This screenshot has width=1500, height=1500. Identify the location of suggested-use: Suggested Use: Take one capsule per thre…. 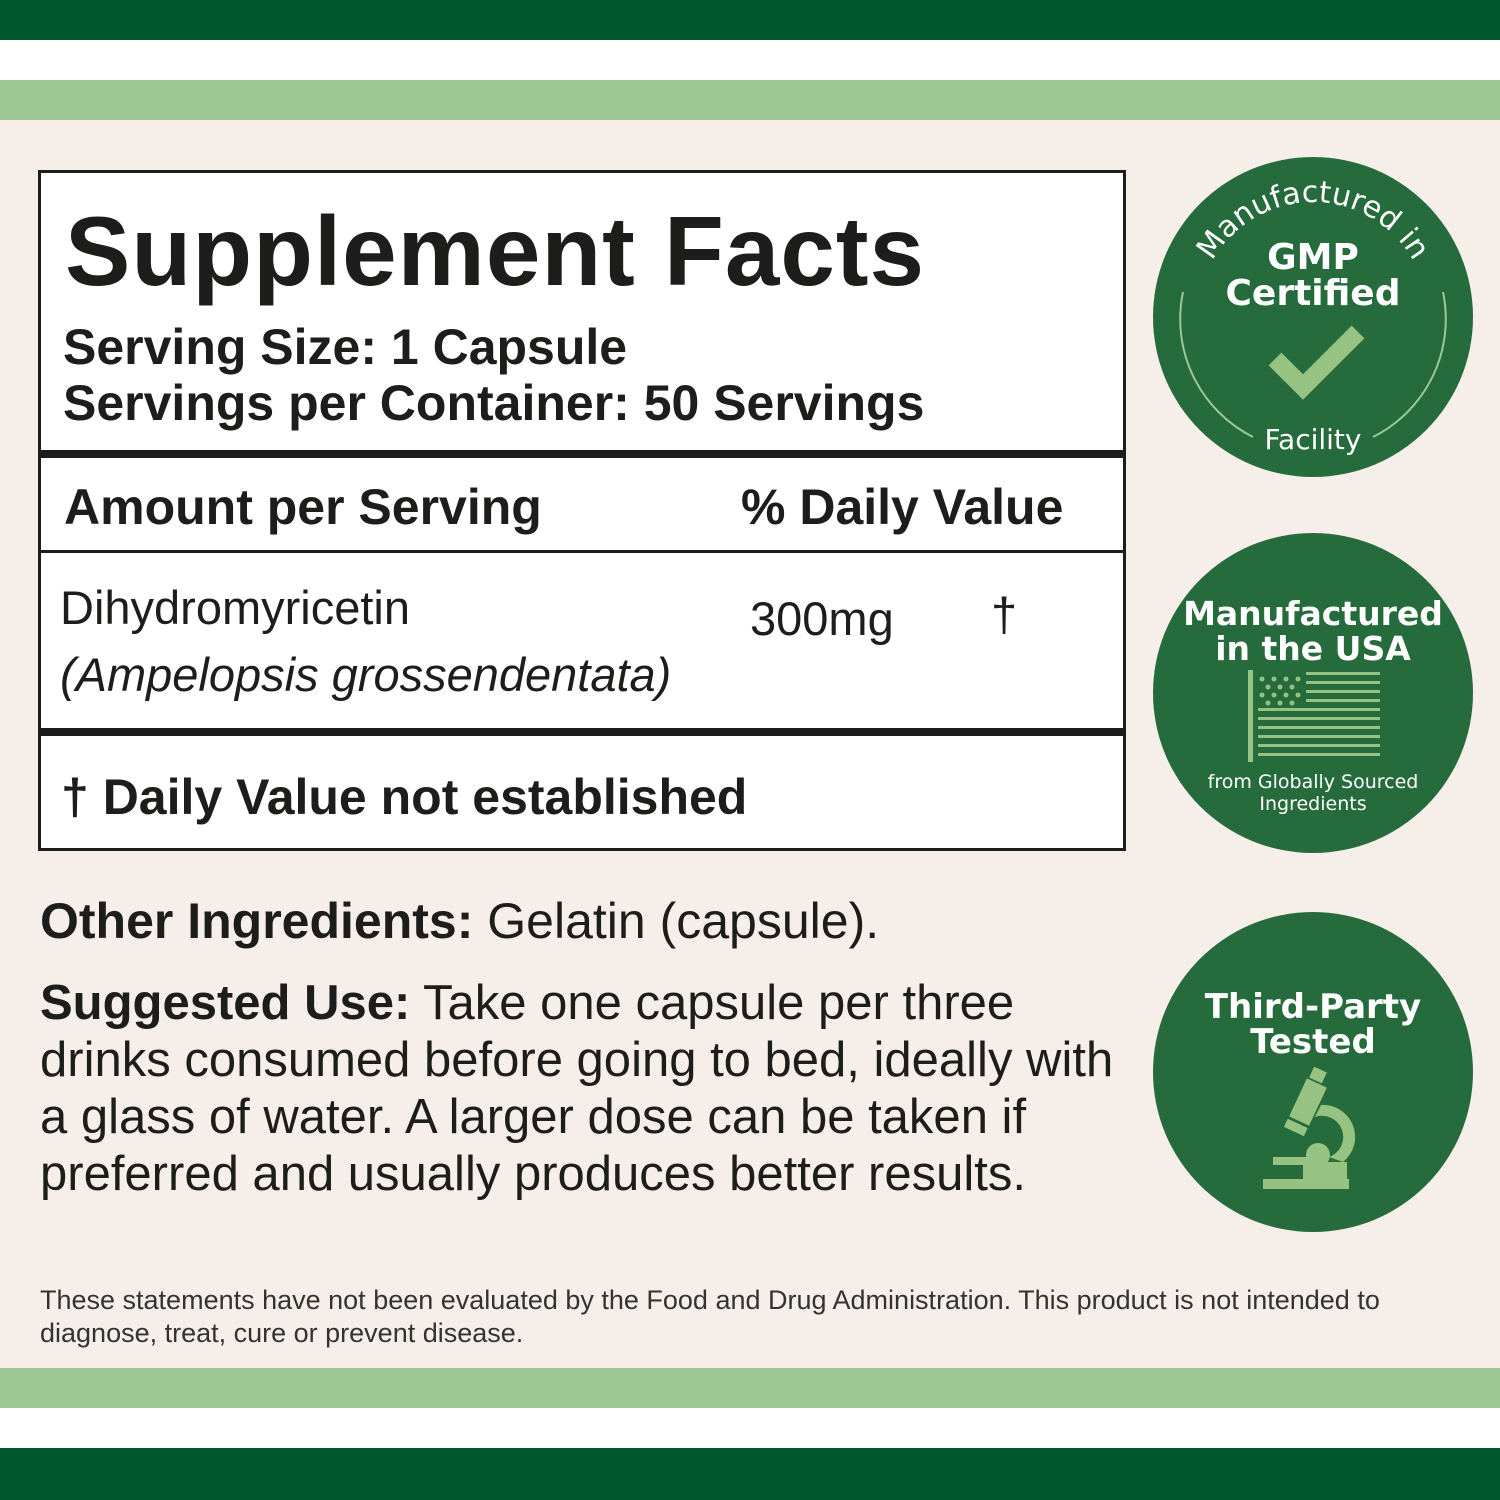
(585, 1089).